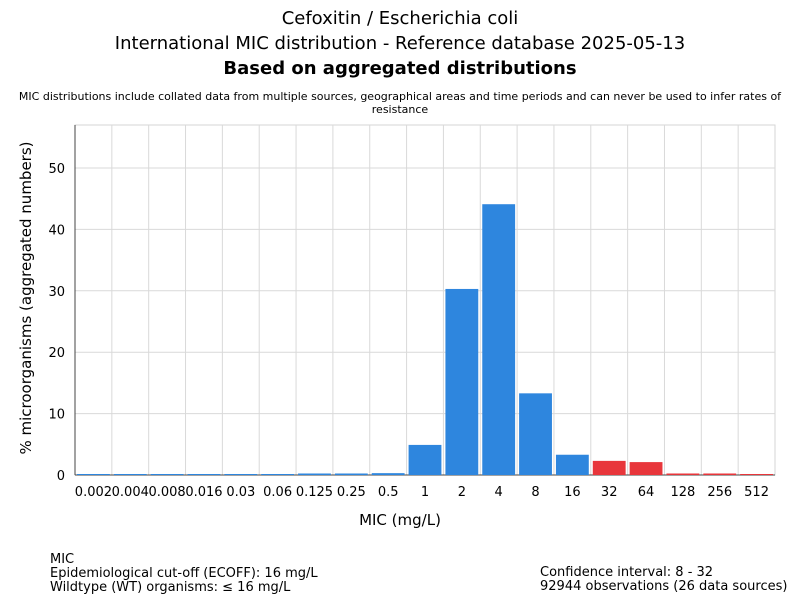 This screenshot has height=600, width=800. Describe the element at coordinates (241, 474) in the screenshot. I see `bar-0.03` at that location.